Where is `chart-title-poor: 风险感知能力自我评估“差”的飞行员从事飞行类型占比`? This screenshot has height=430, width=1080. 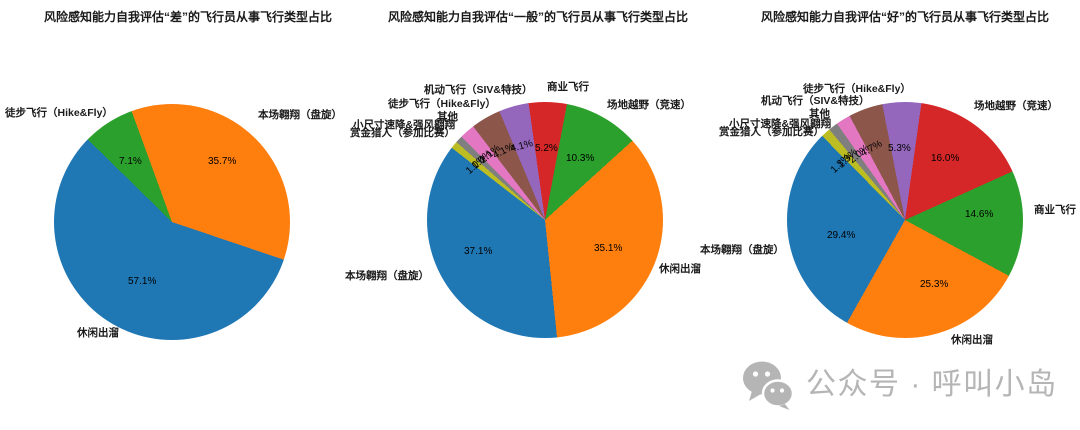
chart-title-poor: 风险感知能力自我评估“差”的飞行员从事飞行类型占比 is located at coordinates (188, 17).